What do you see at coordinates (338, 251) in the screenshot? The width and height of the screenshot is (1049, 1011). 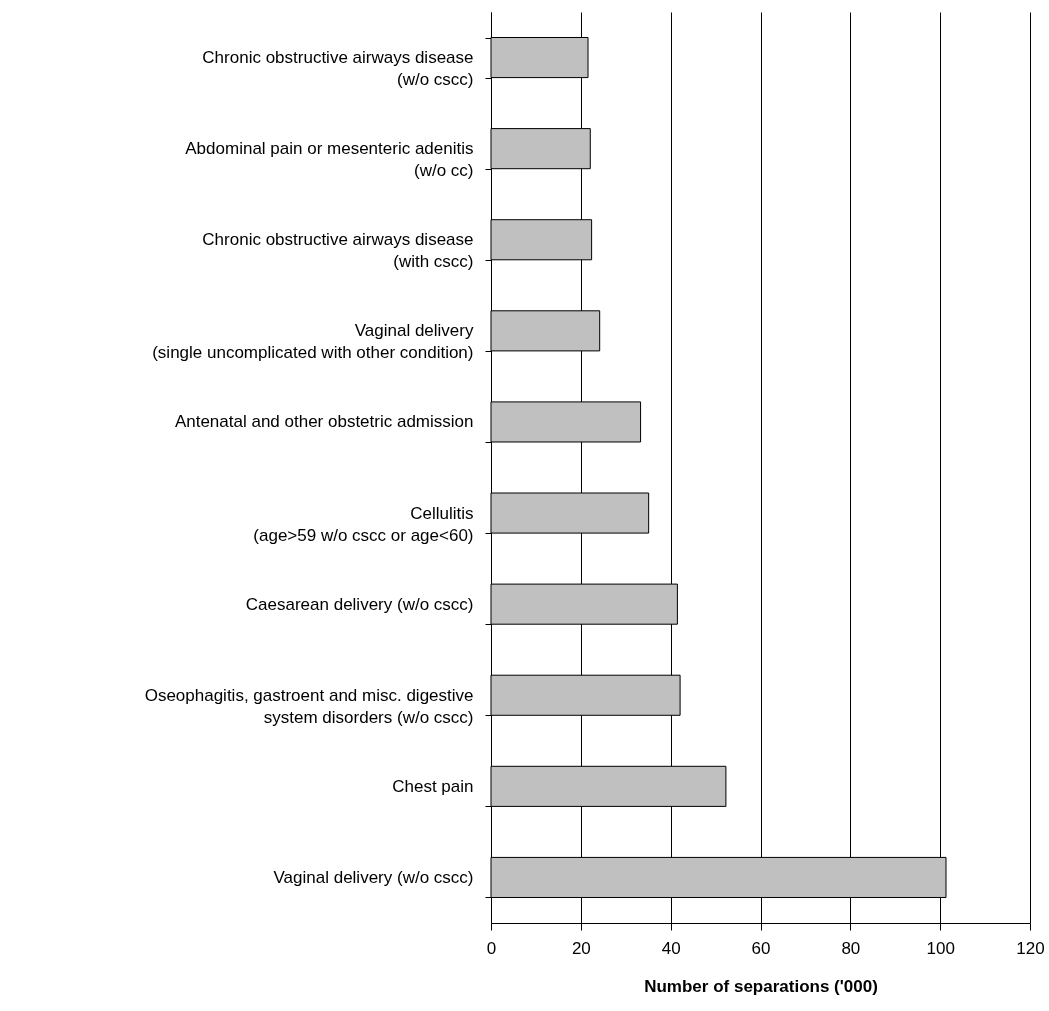 I see `y-tick-label: Chronic obstructive airways disease (with cscc)` at bounding box center [338, 251].